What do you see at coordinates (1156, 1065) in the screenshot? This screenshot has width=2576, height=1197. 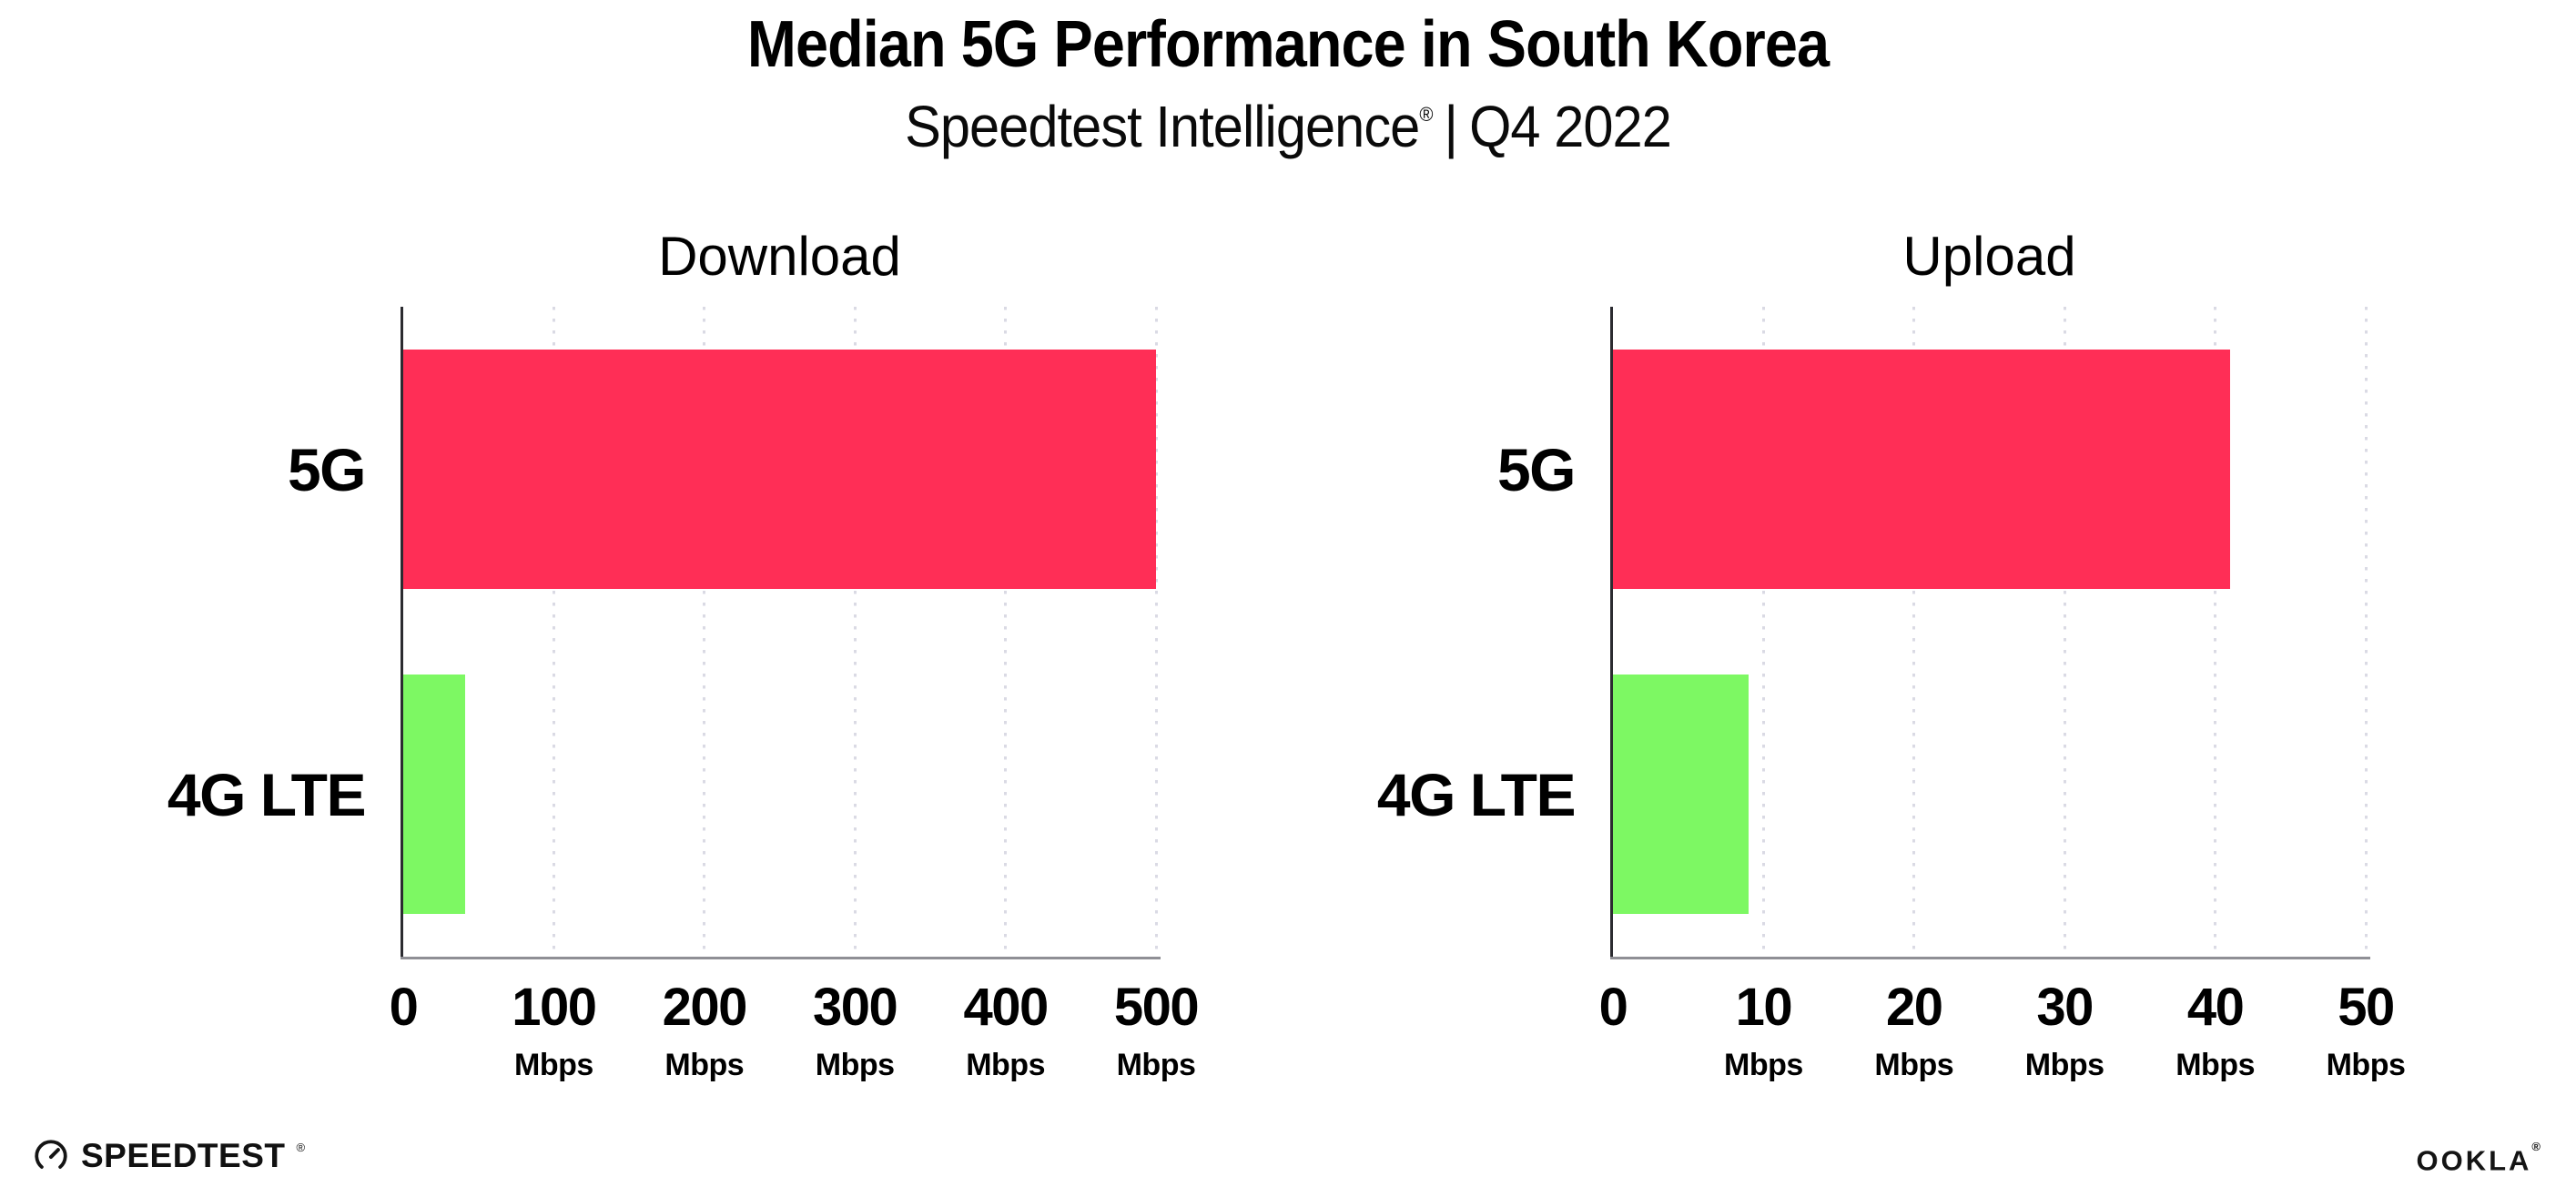 I see `tick-unit-label-download-500: Mbps` at bounding box center [1156, 1065].